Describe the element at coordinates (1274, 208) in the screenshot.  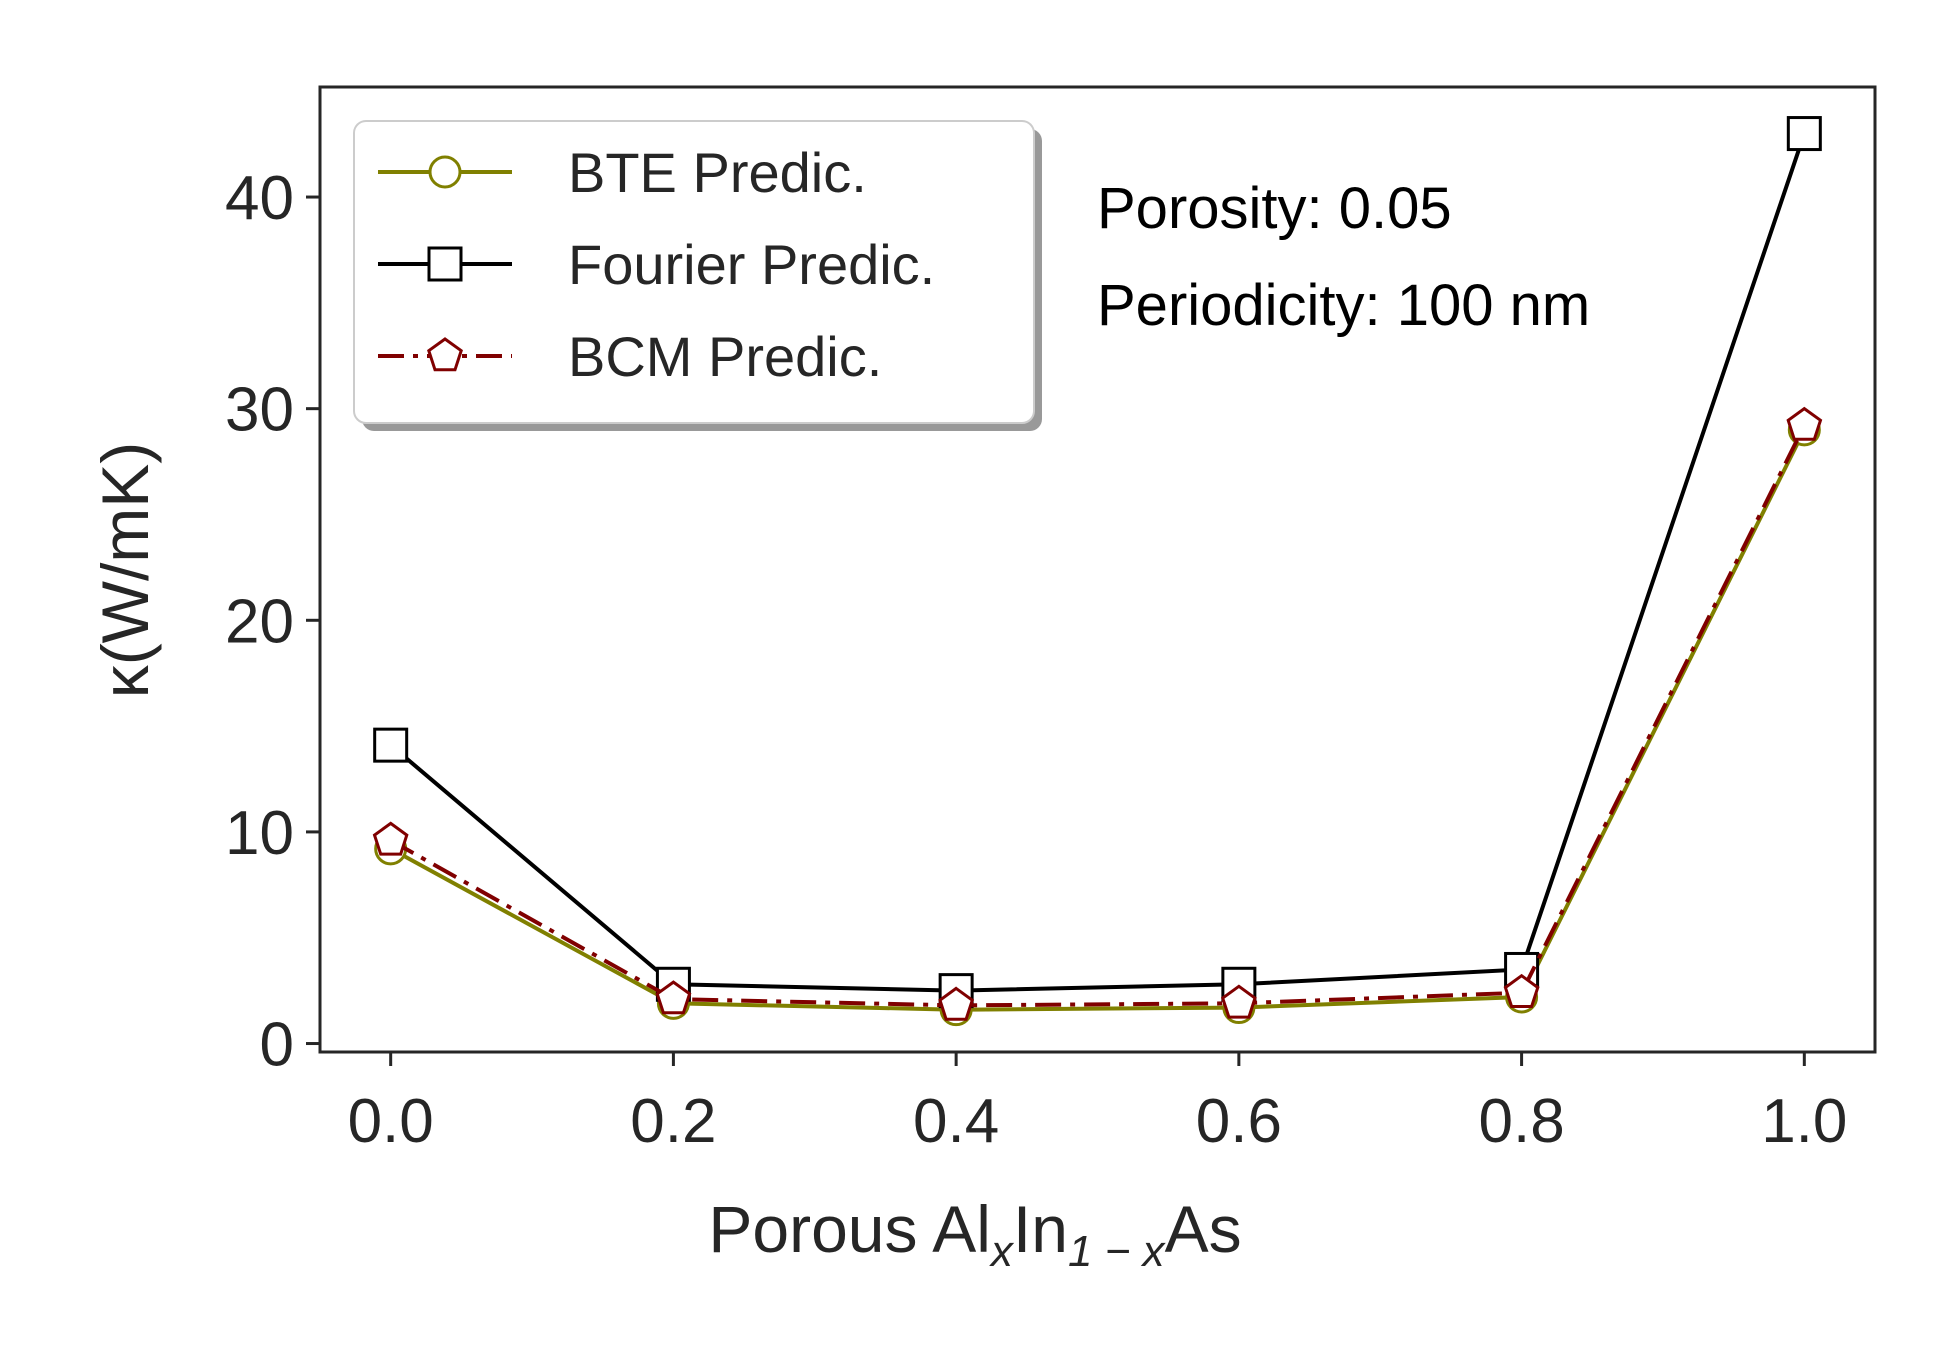
I see `annotation-porosity: Porosity: 0.05` at that location.